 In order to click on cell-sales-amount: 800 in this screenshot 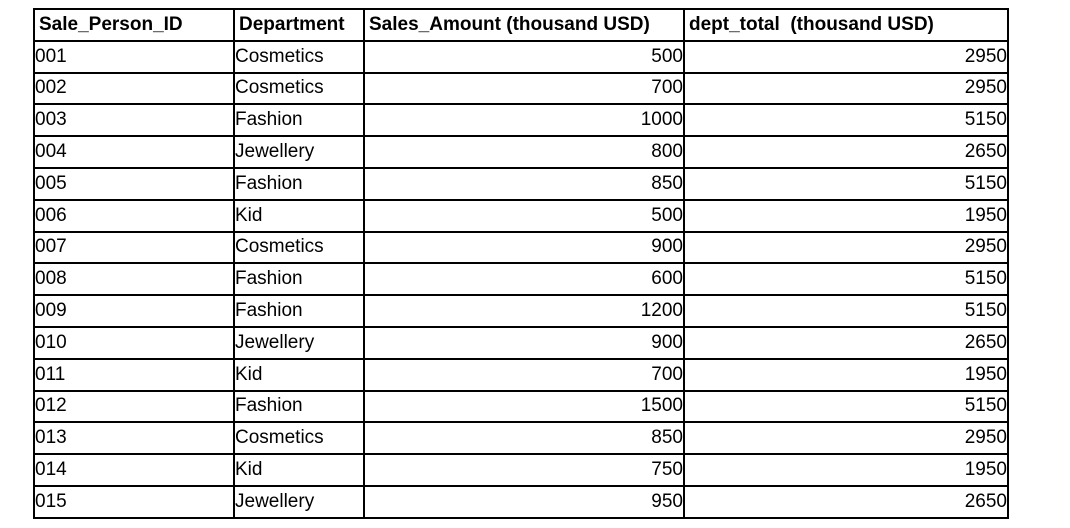, I will do `click(524, 152)`.